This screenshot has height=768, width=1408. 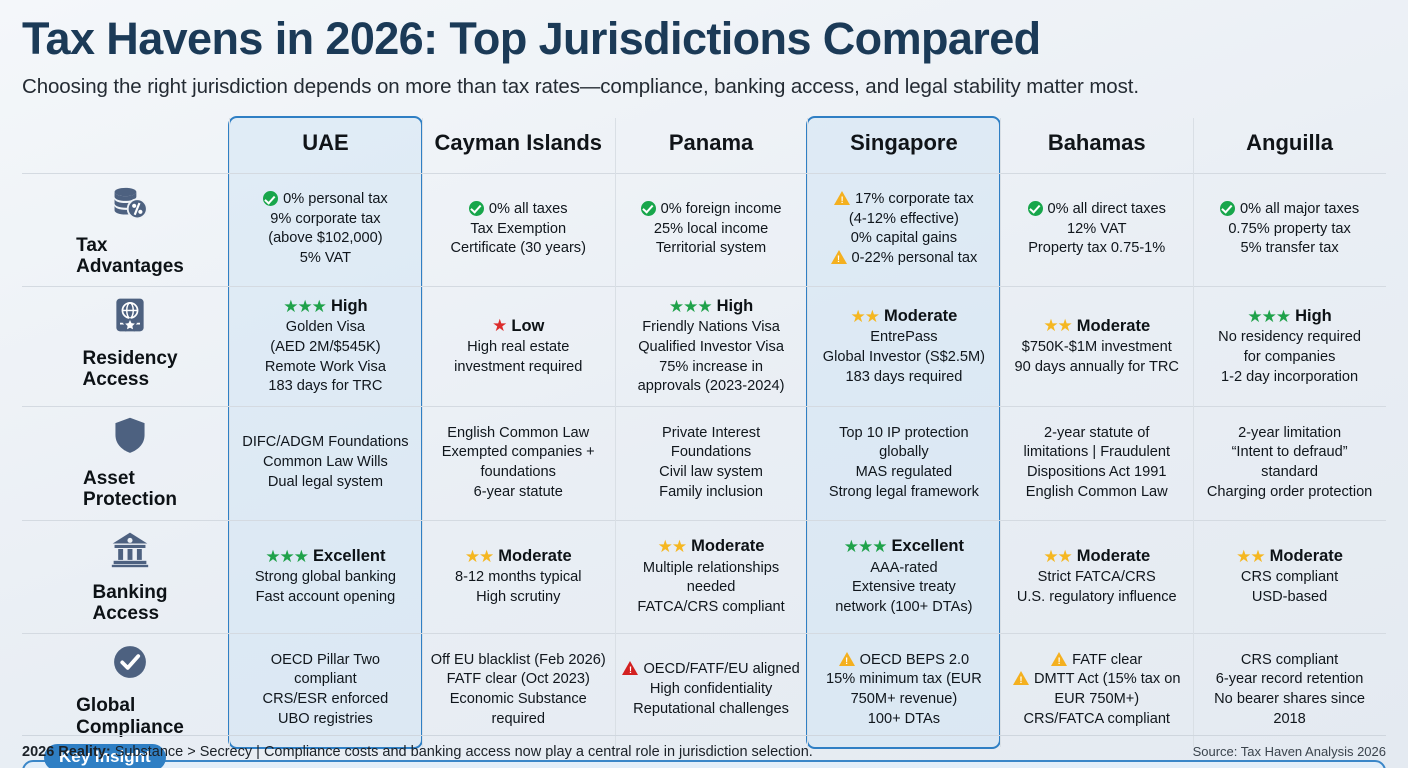 What do you see at coordinates (711, 689) in the screenshot?
I see `cell-line-text: High confidentiality` at bounding box center [711, 689].